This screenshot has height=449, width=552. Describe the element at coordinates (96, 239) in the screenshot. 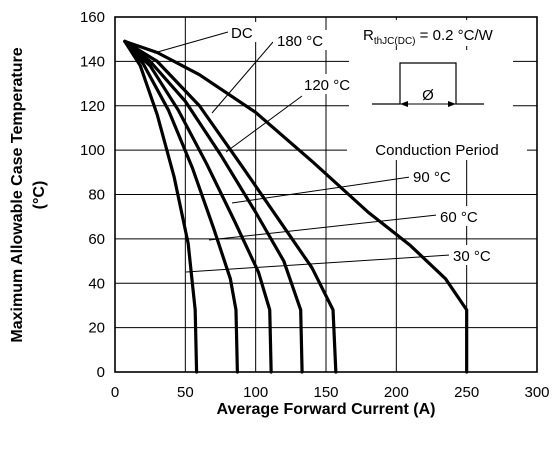

I see `y-tick-label: 60` at that location.